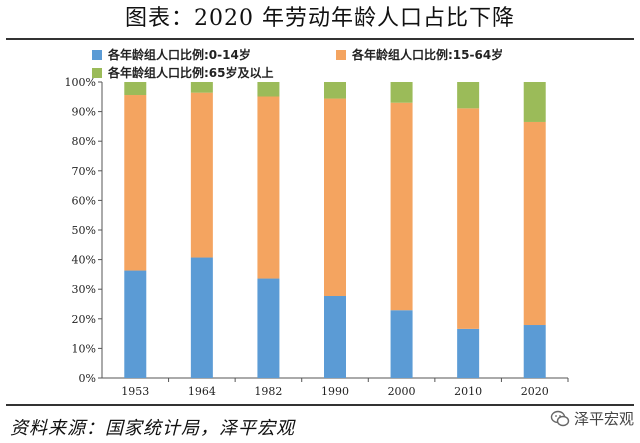 This screenshot has height=443, width=640. What do you see at coordinates (560, 418) in the screenshot?
I see `wechat-icon` at bounding box center [560, 418].